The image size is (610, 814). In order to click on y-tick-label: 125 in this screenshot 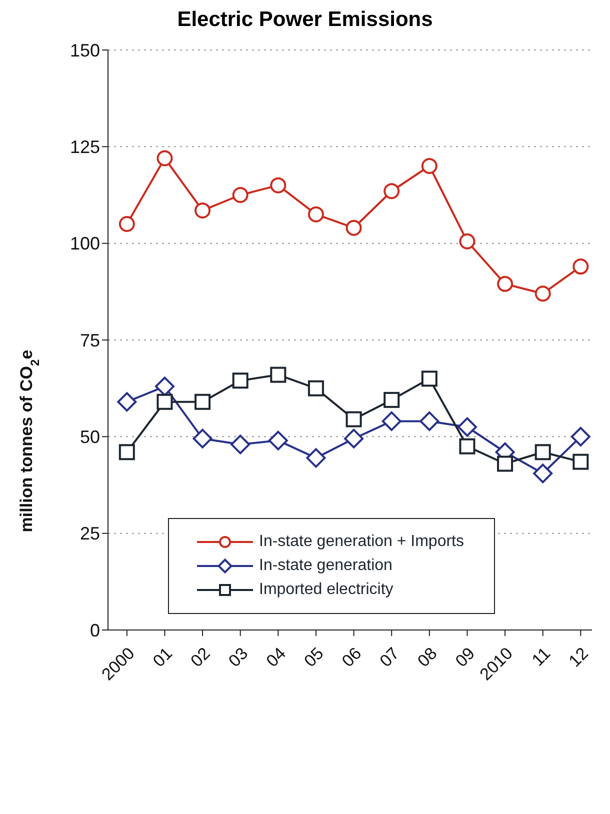, I will do `click(85, 147)`.